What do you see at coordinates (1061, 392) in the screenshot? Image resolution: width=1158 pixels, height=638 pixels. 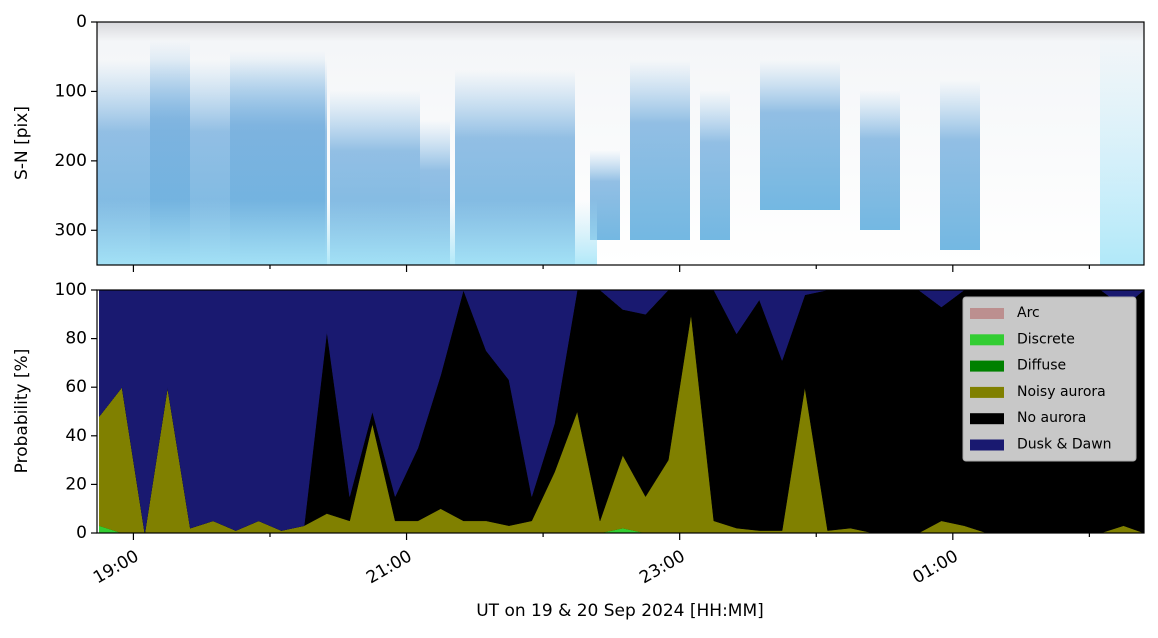 I see `legend-label: Noisy aurora` at bounding box center [1061, 392].